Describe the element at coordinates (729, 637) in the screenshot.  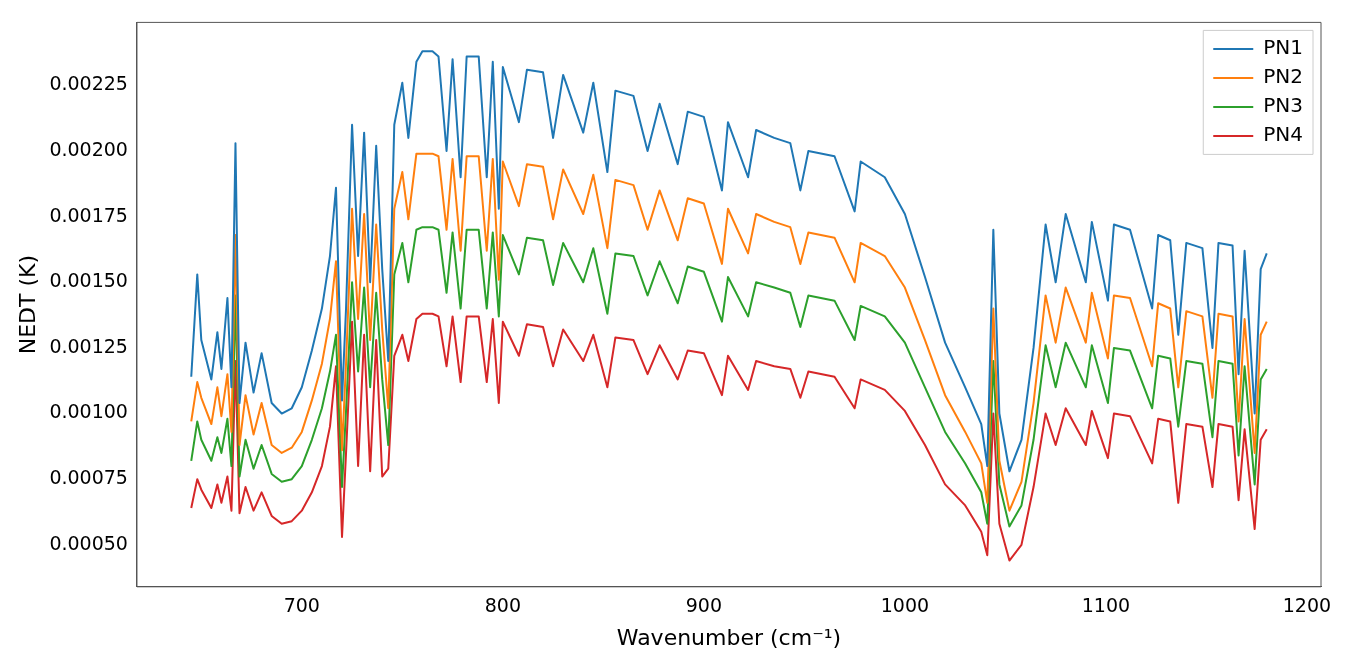
I see `x-axis-title: Wavenumber (cm⁻¹)` at that location.